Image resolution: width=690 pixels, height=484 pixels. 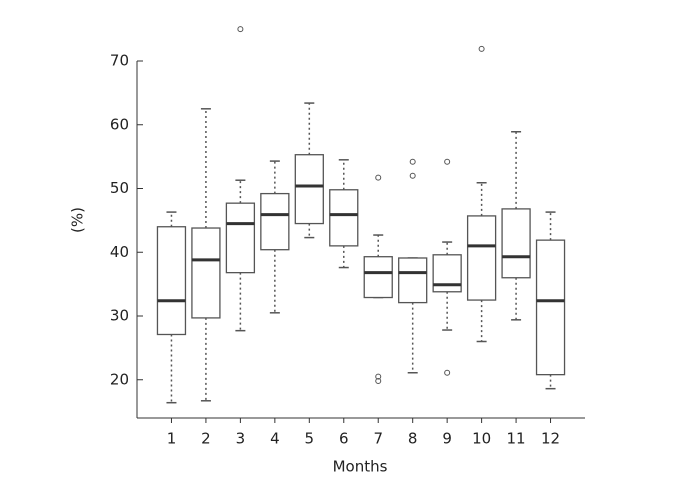 What do you see at coordinates (119, 252) in the screenshot?
I see `y-tick-label: 40` at bounding box center [119, 252].